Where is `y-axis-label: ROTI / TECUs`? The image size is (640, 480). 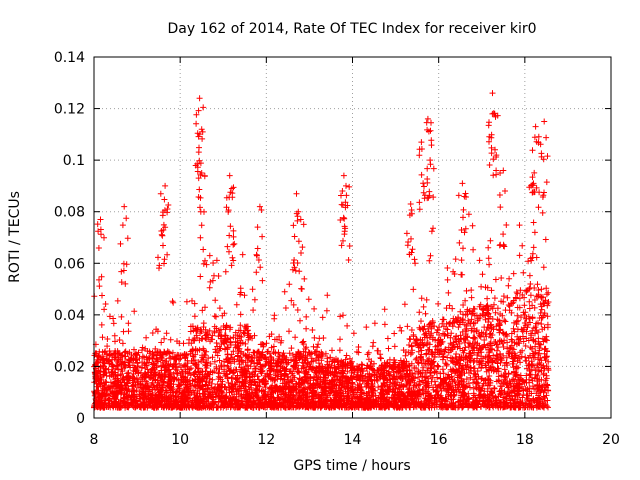 y-axis-label: ROTI / TECUs is located at coordinates (15, 237).